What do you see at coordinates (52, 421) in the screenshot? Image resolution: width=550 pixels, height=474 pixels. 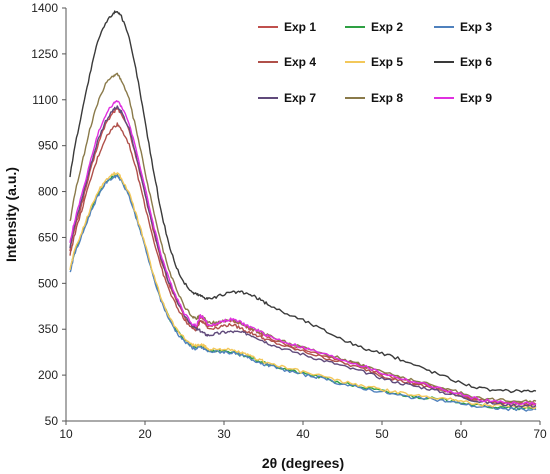 I see `y-tick-label: 50` at bounding box center [52, 421].